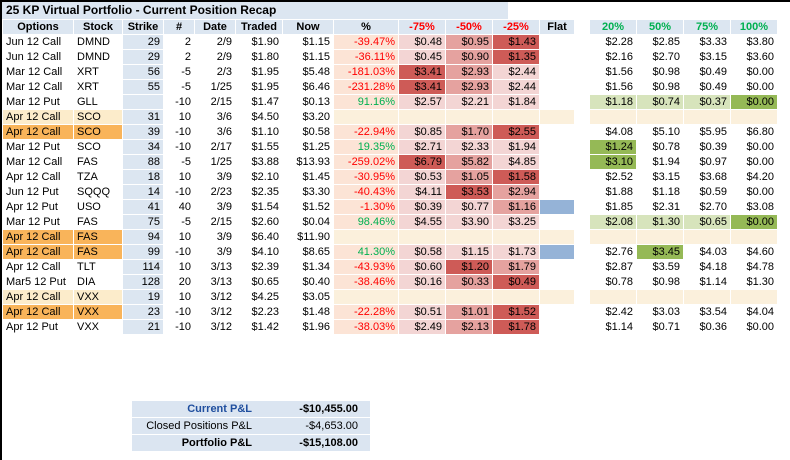 Image resolution: width=790 pixels, height=460 pixels. Describe the element at coordinates (422, 177) in the screenshot. I see `cell-loss-75: $0.53` at that location.